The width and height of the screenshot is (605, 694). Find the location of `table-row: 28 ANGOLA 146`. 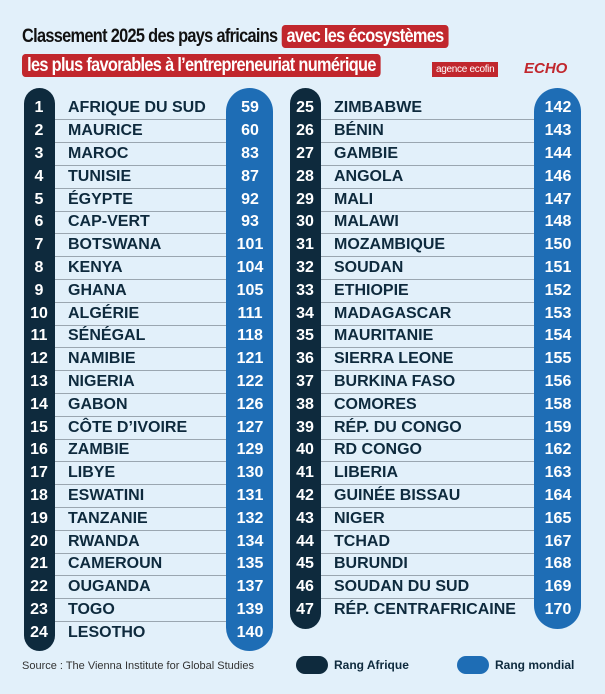

table-row: 28 ANGOLA 146 is located at coordinates (435, 176).